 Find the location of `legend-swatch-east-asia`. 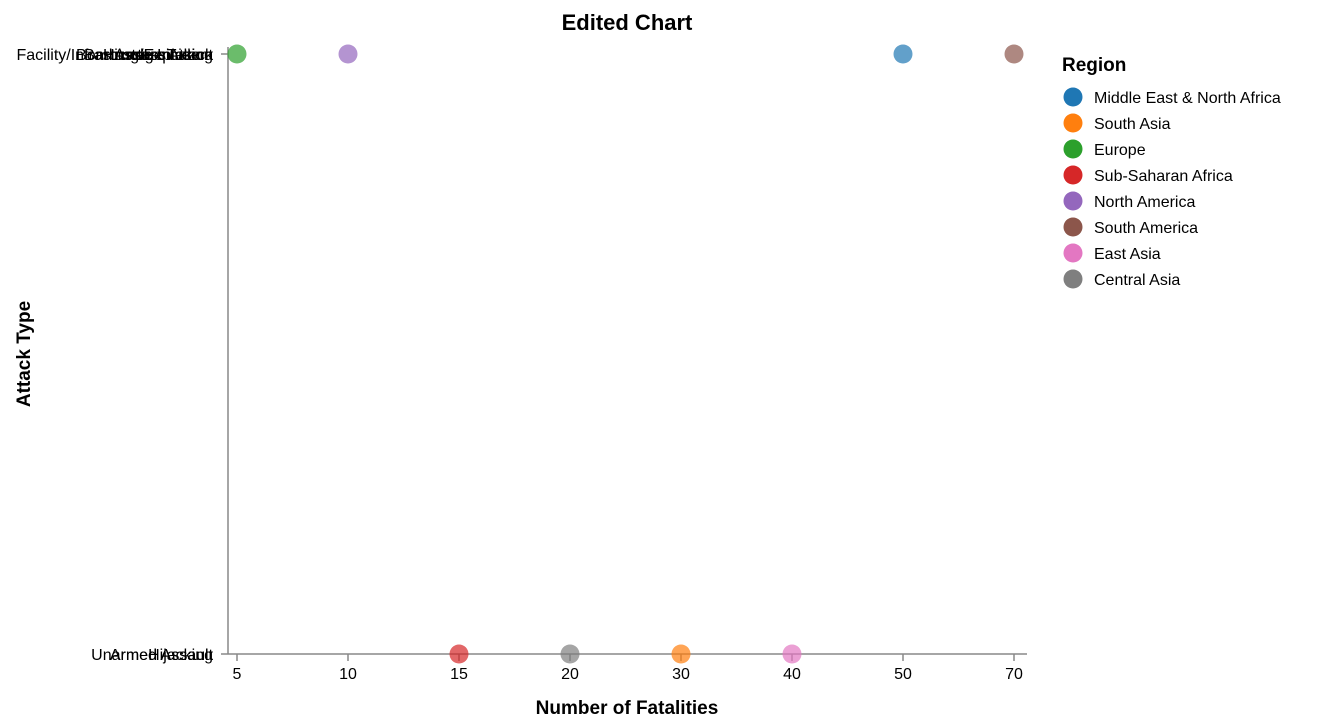

legend-swatch-east-asia is located at coordinates (1073, 253).